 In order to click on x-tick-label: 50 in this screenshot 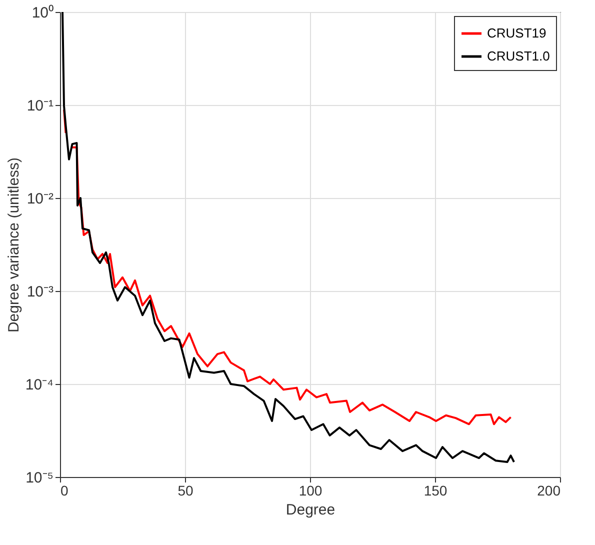, I will do `click(186, 490)`.